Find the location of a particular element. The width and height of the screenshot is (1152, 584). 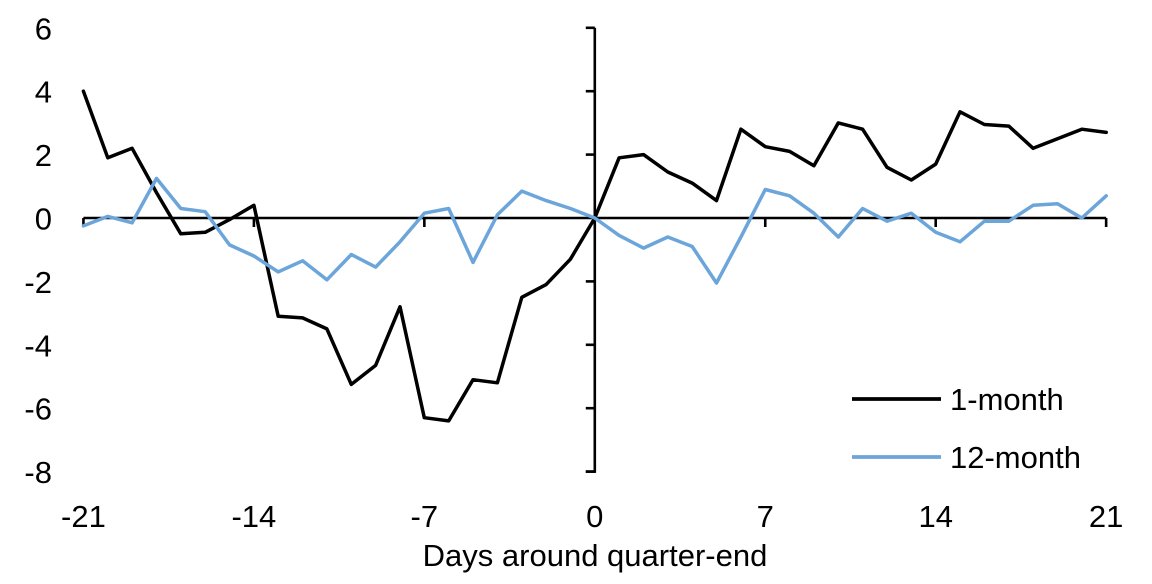

y-tick-label: -4 is located at coordinates (38, 345).